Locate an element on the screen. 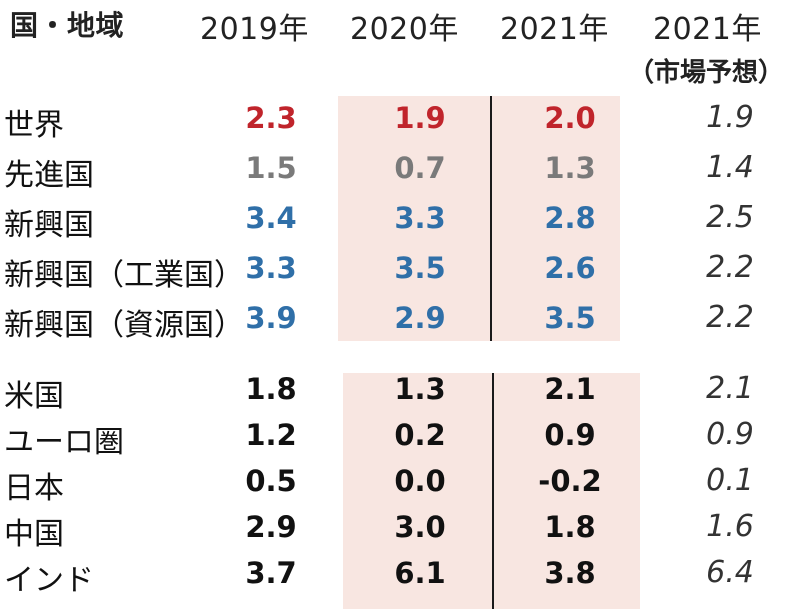 The image size is (796, 609). value-2021-forecast: 1.6 is located at coordinates (730, 526).